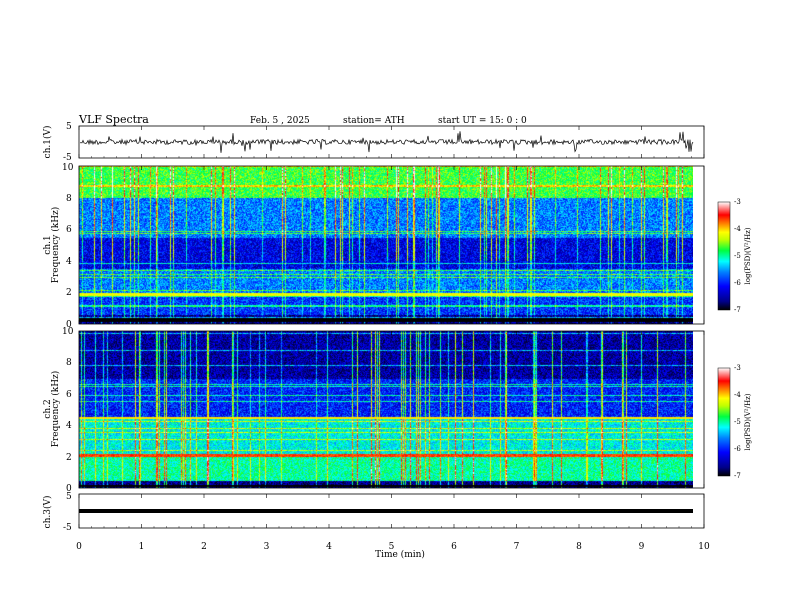  What do you see at coordinates (454, 547) in the screenshot?
I see `time-tick-label: 6` at bounding box center [454, 547].